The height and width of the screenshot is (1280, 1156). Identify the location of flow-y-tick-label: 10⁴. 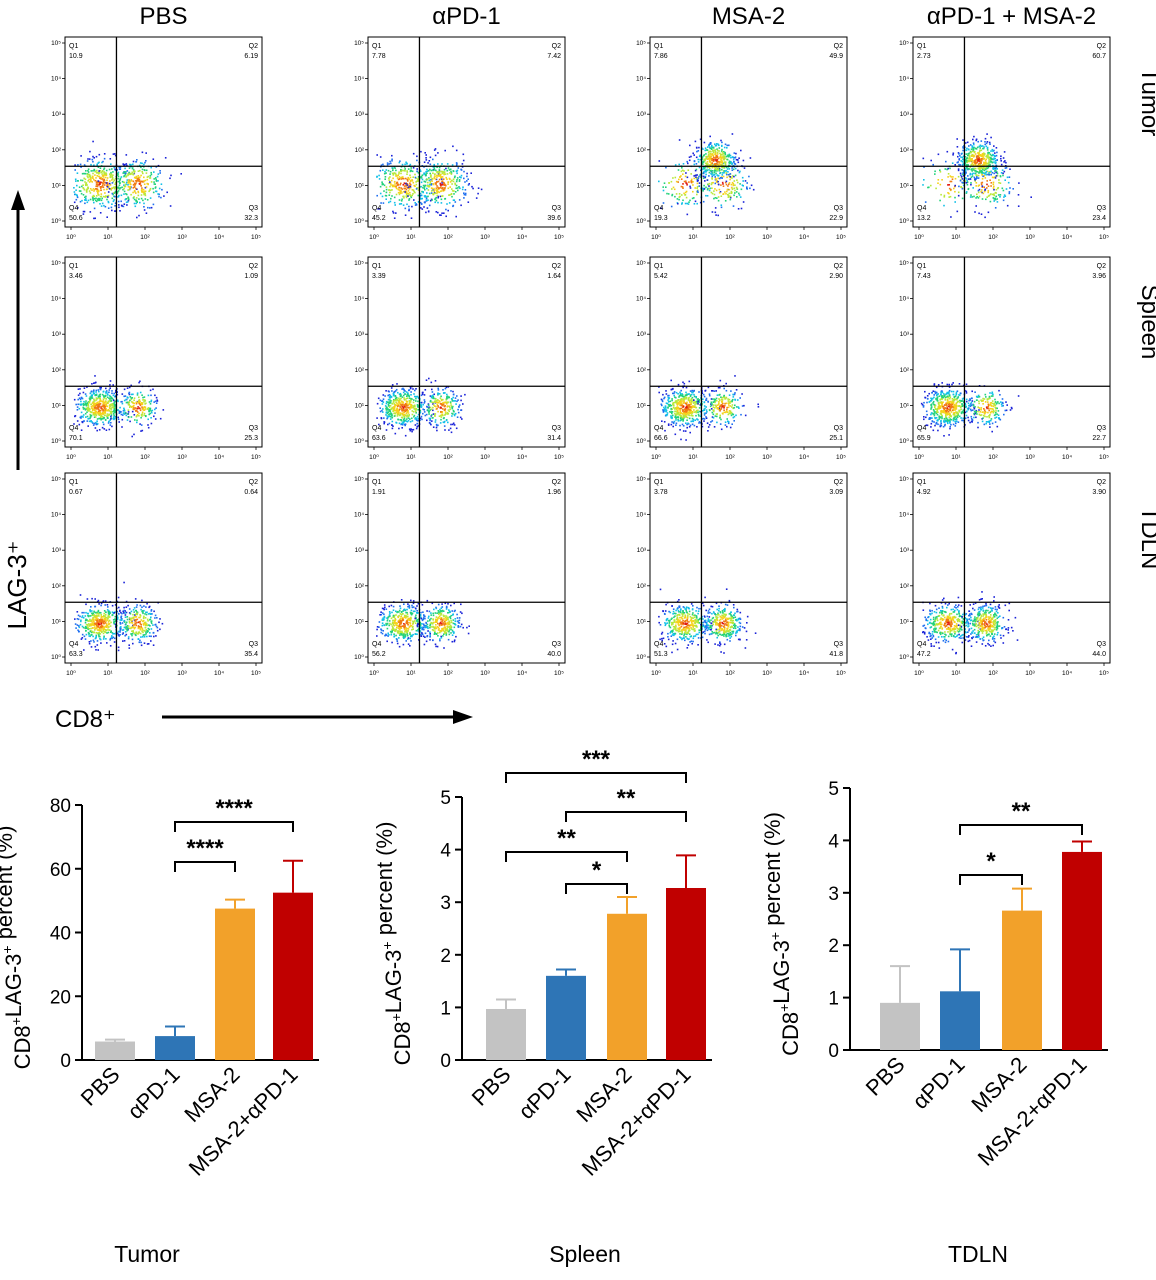
(904, 79).